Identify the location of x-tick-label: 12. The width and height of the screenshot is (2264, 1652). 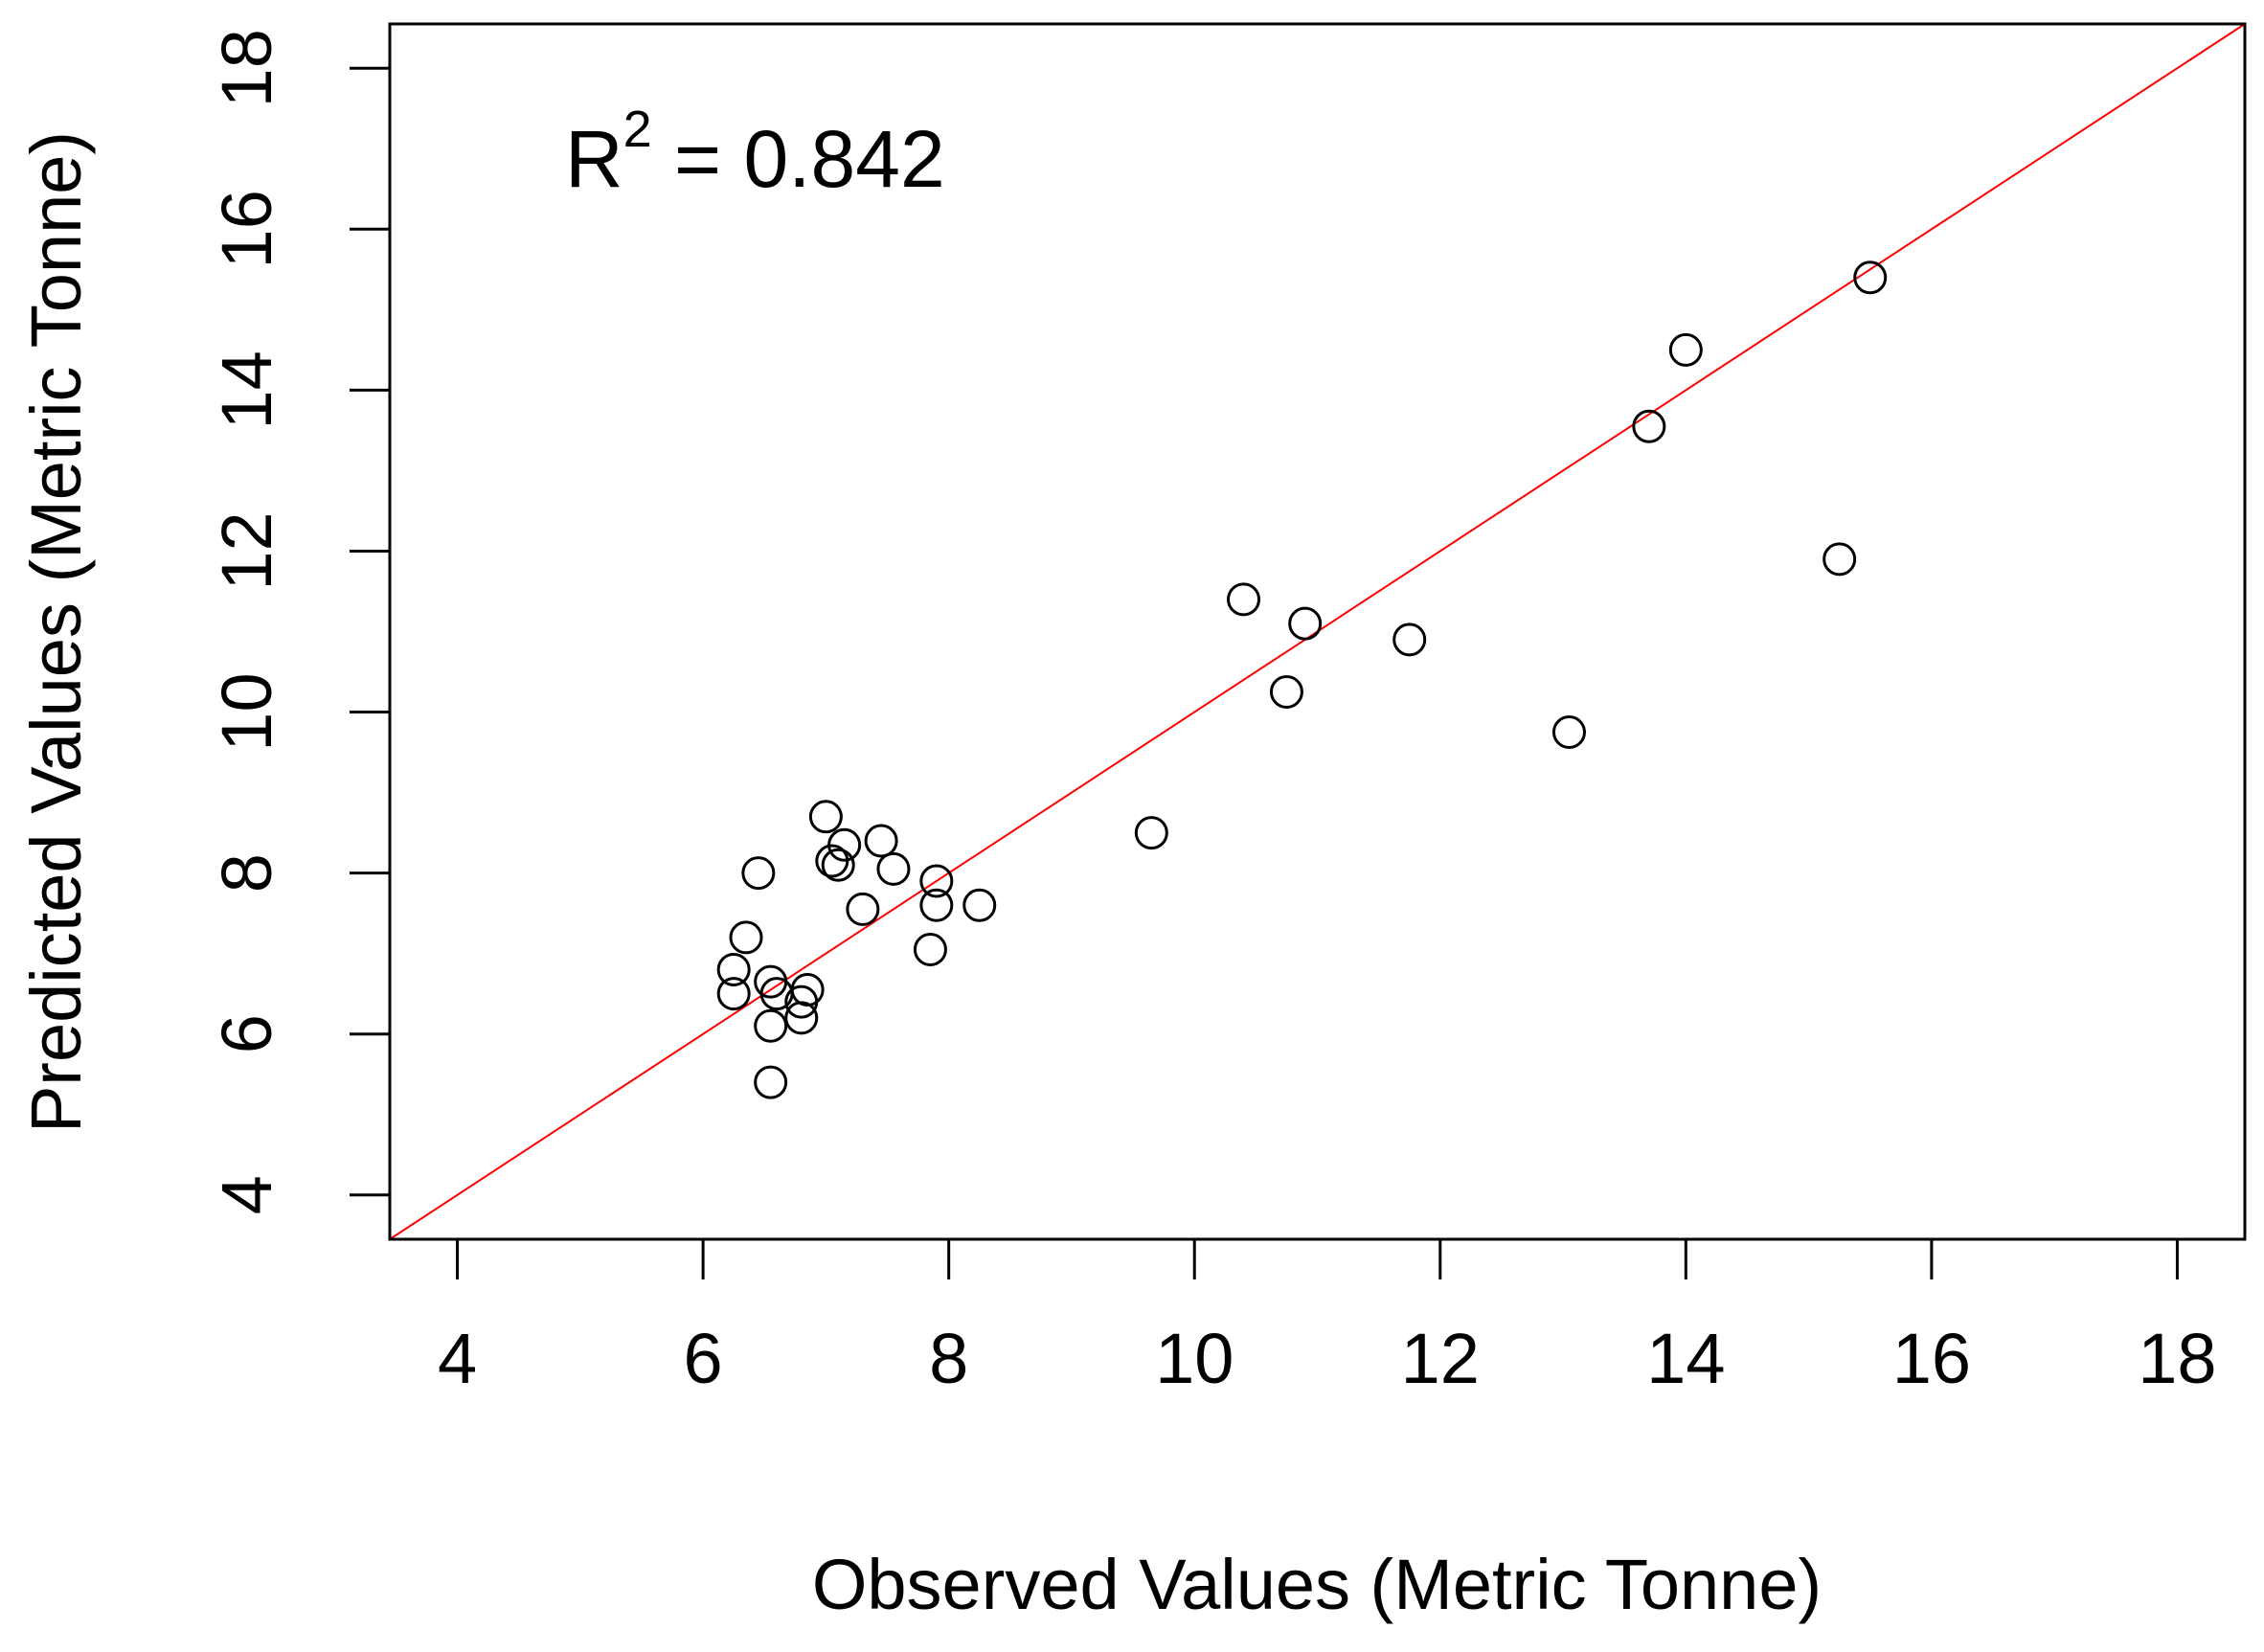
(1441, 1358).